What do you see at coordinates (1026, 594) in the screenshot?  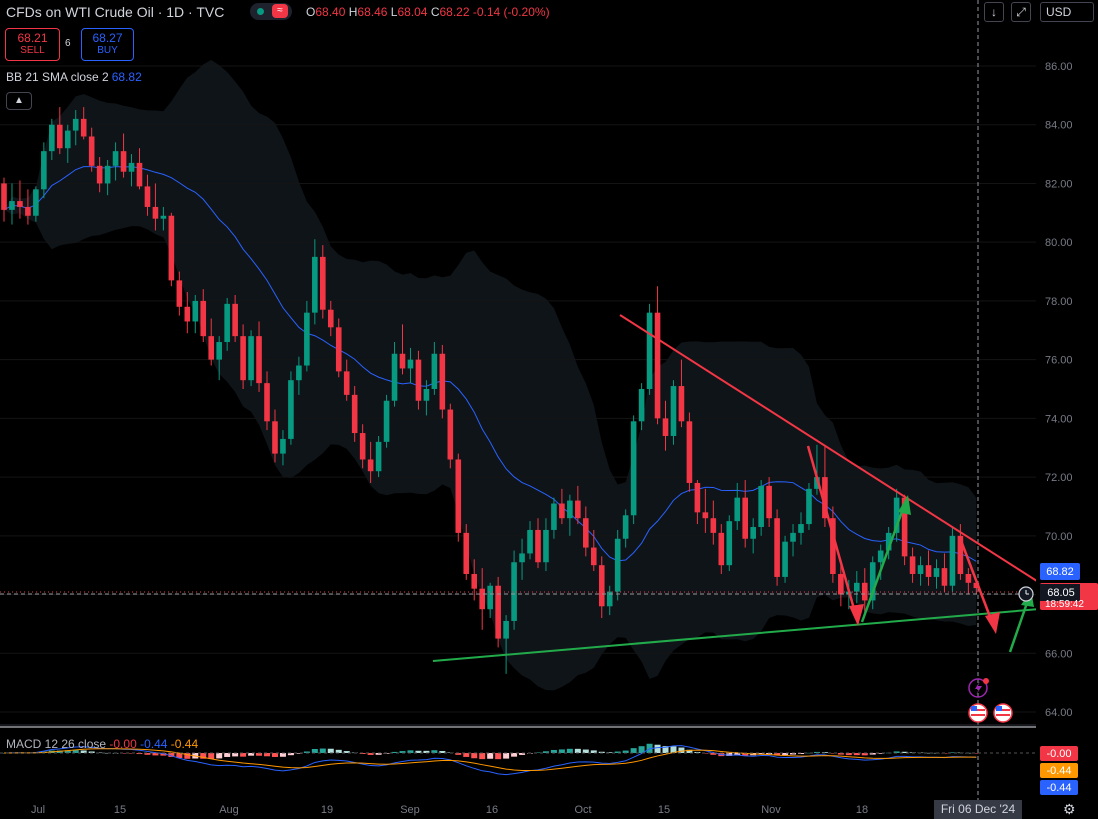 I see `clock-icon` at bounding box center [1026, 594].